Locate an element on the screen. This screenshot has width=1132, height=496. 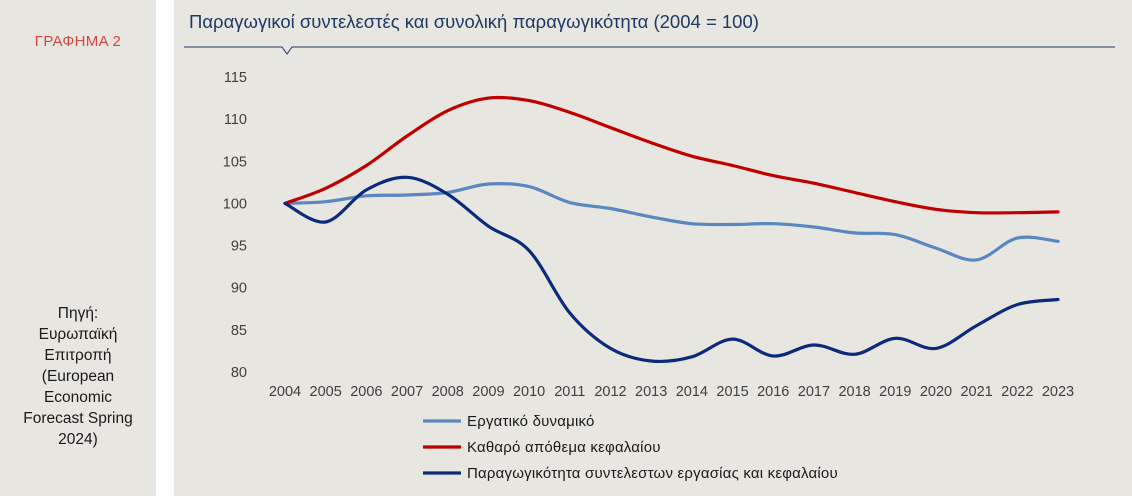
x-tick-label: 2010 is located at coordinates (529, 392).